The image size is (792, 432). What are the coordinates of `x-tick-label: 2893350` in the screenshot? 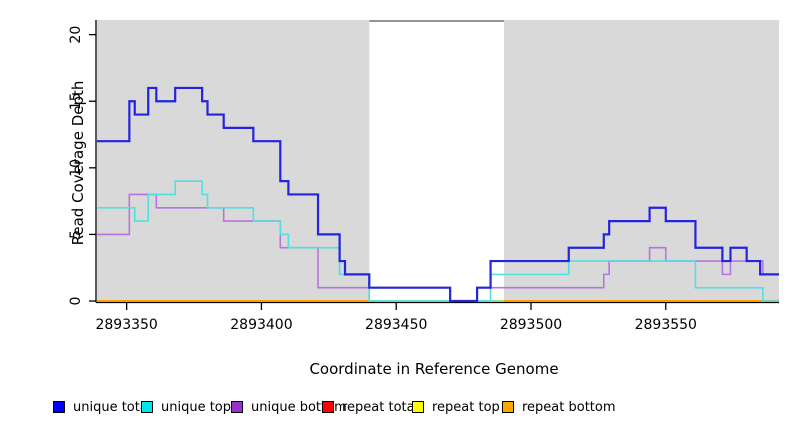 It's located at (126, 325).